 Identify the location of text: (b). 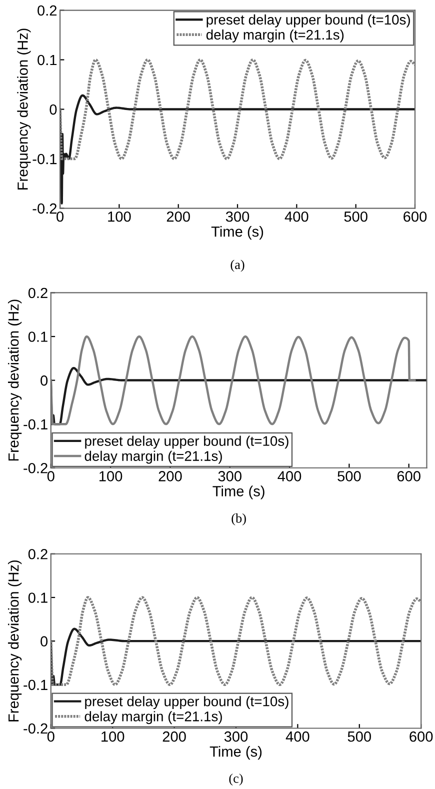
(239, 519).